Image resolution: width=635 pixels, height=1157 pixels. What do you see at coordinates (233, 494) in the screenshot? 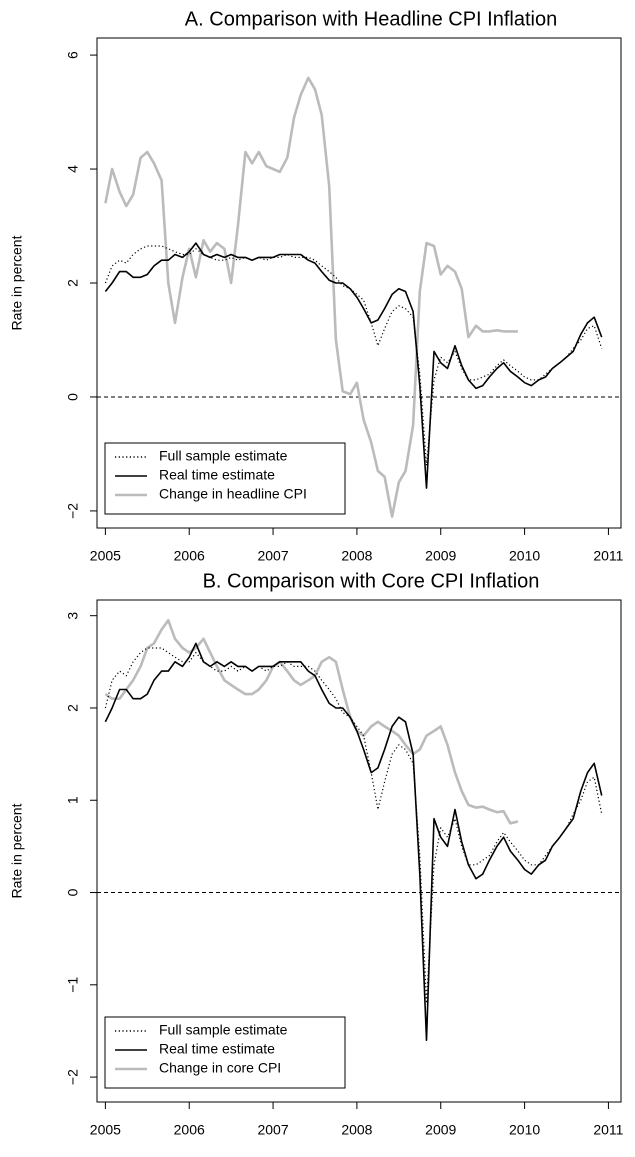
I see `legend-label: Change in headline CPI` at bounding box center [233, 494].